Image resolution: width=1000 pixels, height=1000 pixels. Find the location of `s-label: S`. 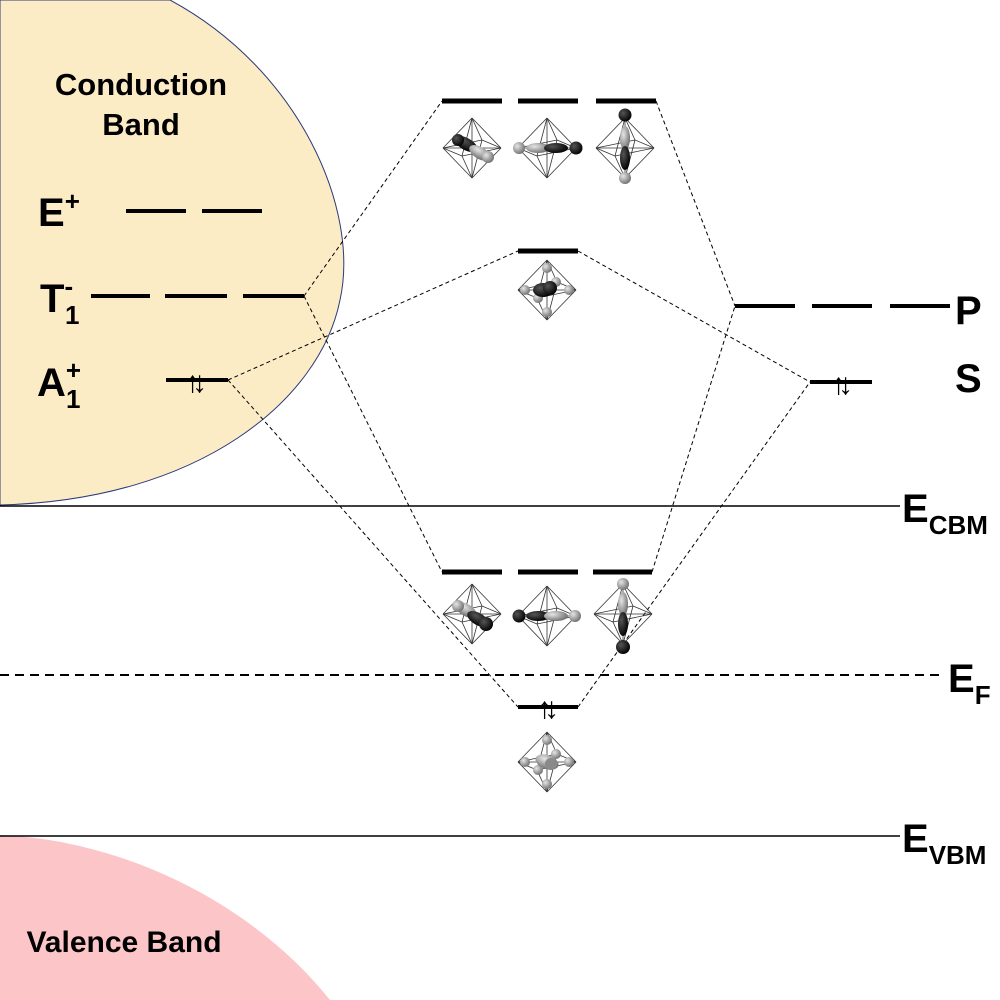

s-label: S is located at coordinates (968, 379).